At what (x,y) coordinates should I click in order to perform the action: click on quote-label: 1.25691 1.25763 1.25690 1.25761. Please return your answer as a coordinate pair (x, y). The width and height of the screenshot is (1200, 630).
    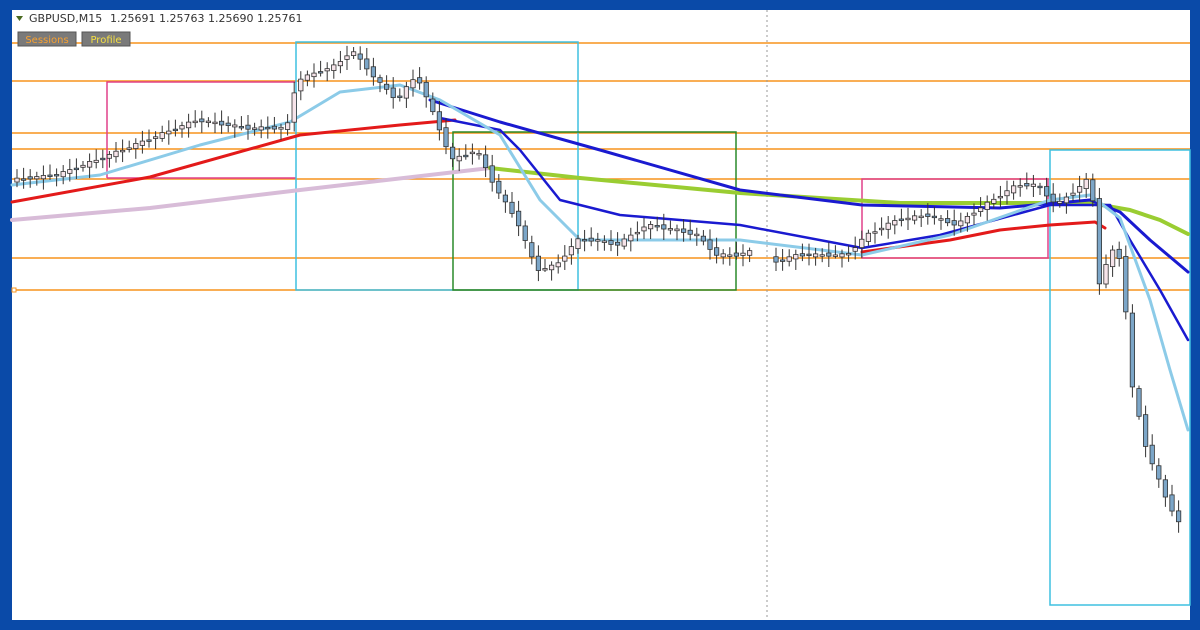
    Looking at the image, I should click on (206, 18).